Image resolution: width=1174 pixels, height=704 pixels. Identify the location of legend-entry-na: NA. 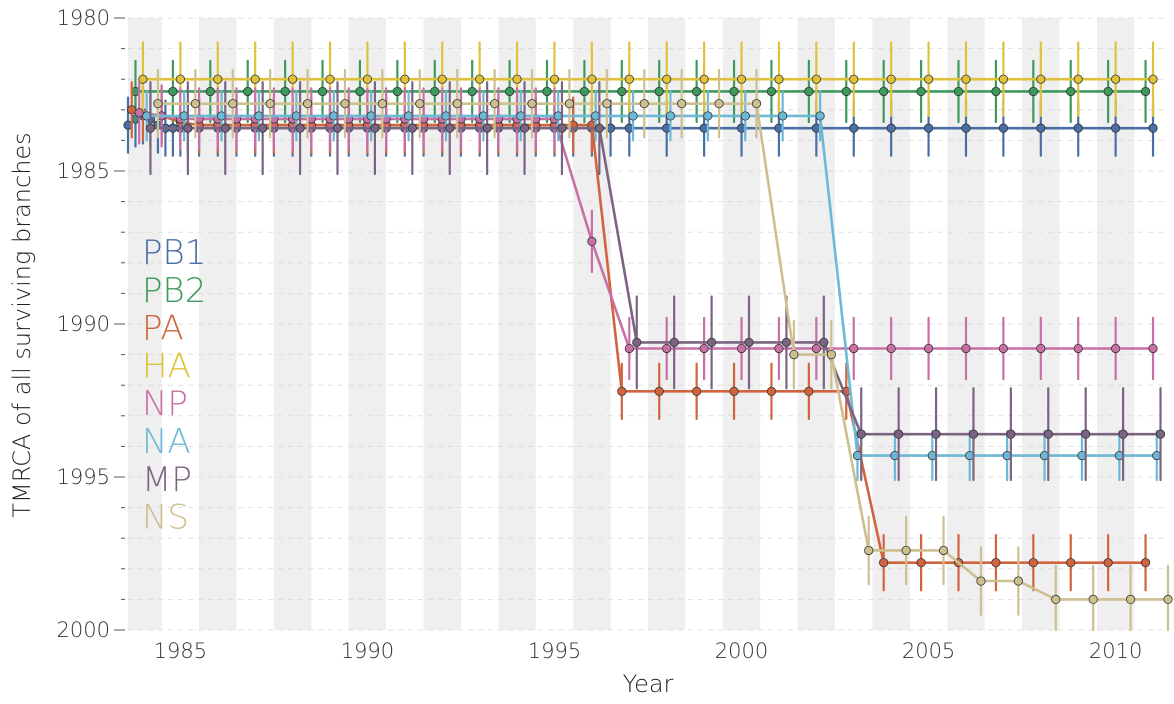
(166, 442).